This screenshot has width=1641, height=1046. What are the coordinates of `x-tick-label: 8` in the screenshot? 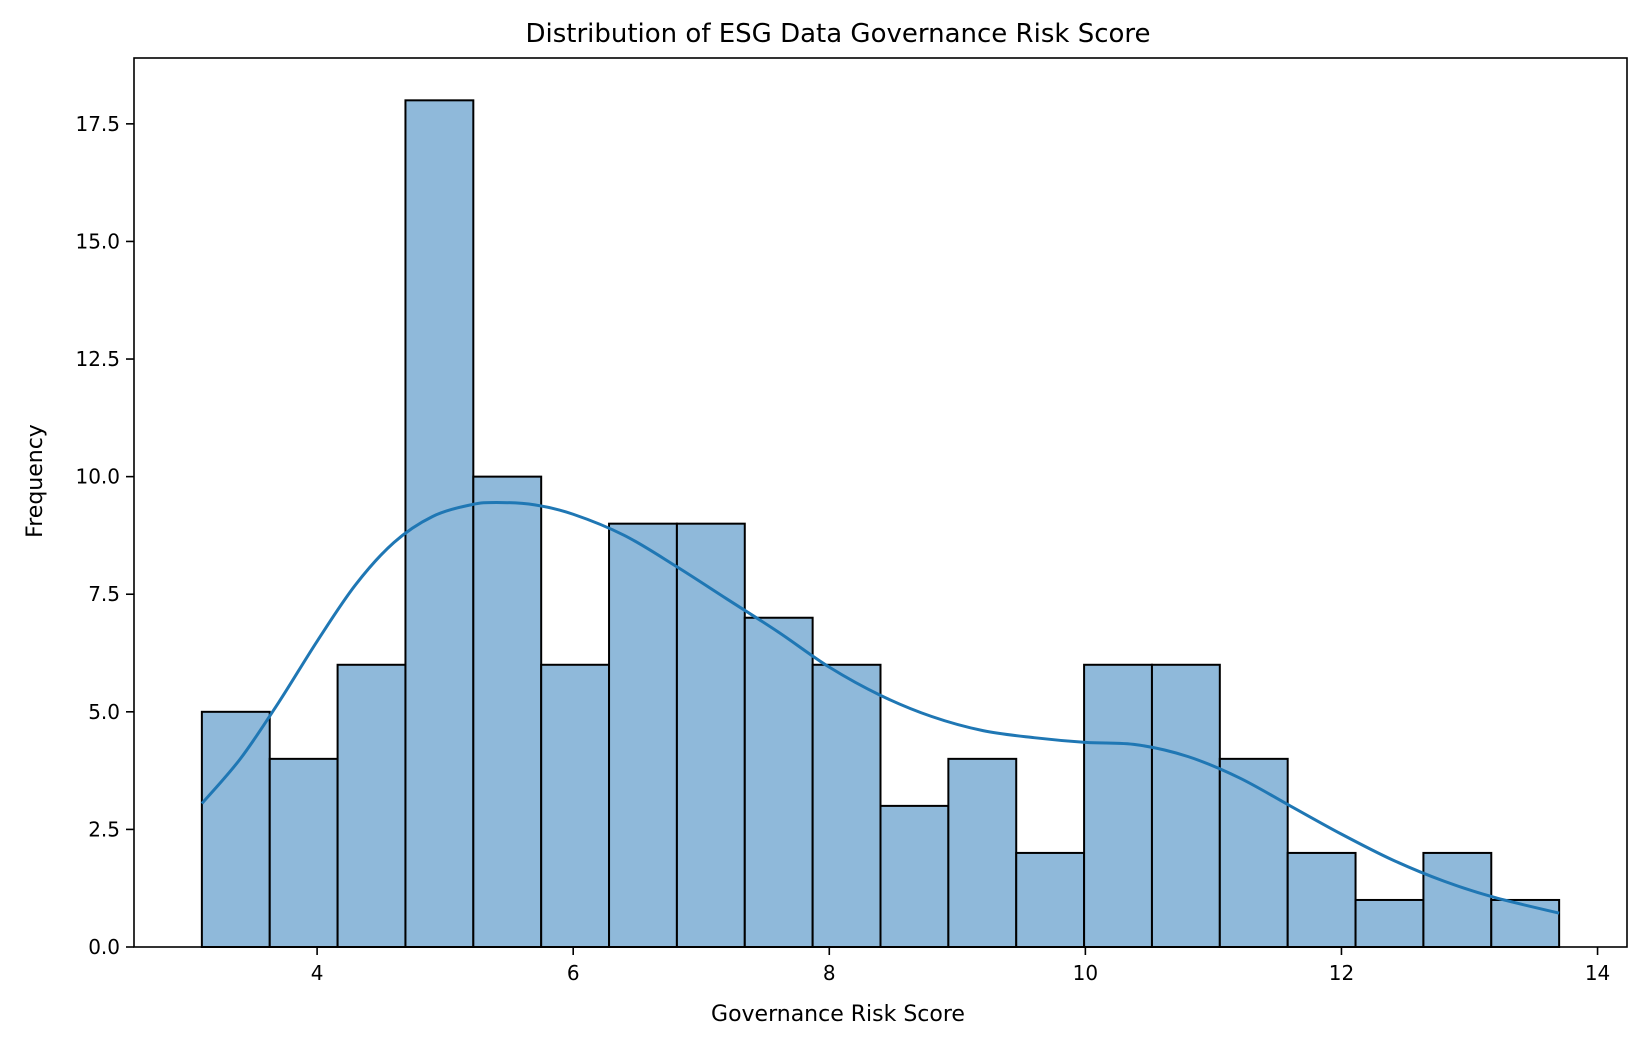 It's located at (829, 973).